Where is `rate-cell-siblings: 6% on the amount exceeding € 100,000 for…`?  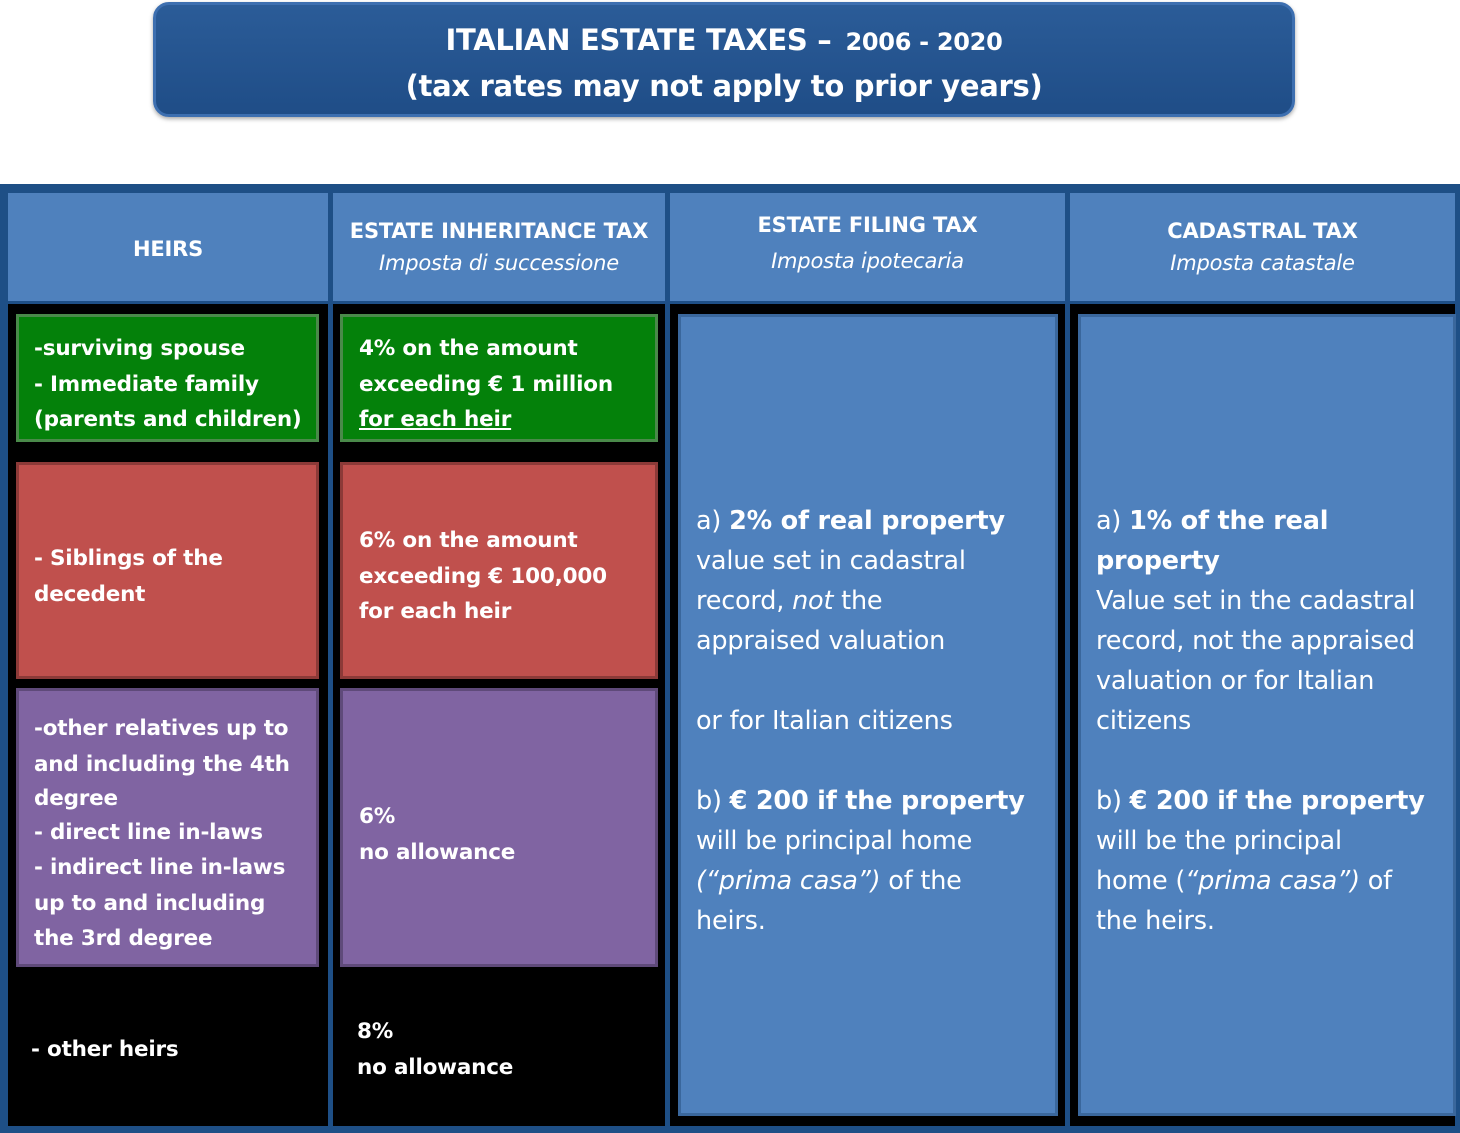
rate-cell-siblings: 6% on the amount exceeding € 100,000 for… is located at coordinates (499, 570).